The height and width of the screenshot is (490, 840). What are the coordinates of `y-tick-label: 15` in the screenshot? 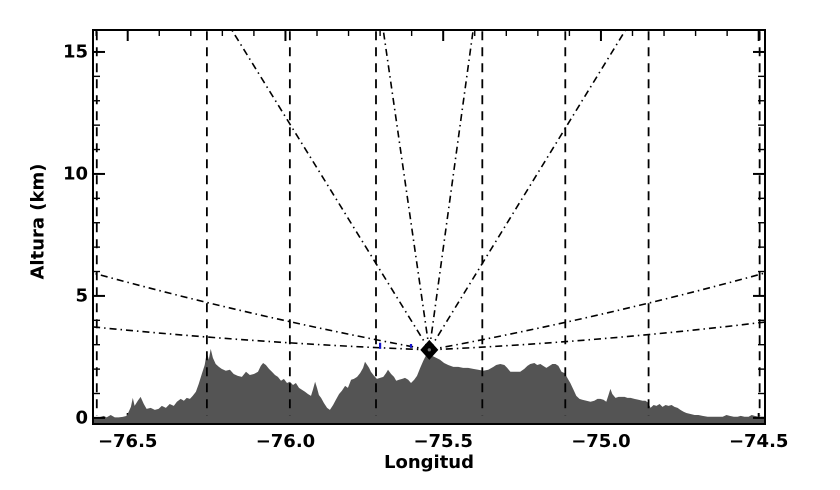 It's located at (75, 52).